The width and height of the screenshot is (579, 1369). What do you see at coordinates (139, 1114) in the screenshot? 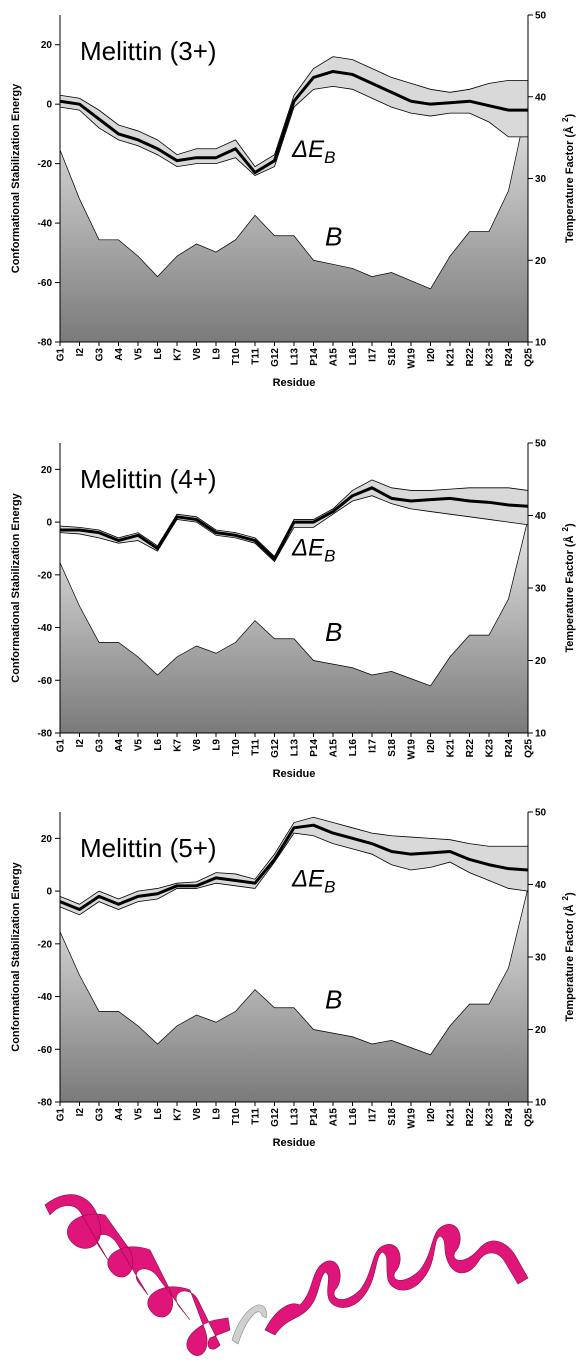
I see `x-tick-label: V5` at bounding box center [139, 1114].